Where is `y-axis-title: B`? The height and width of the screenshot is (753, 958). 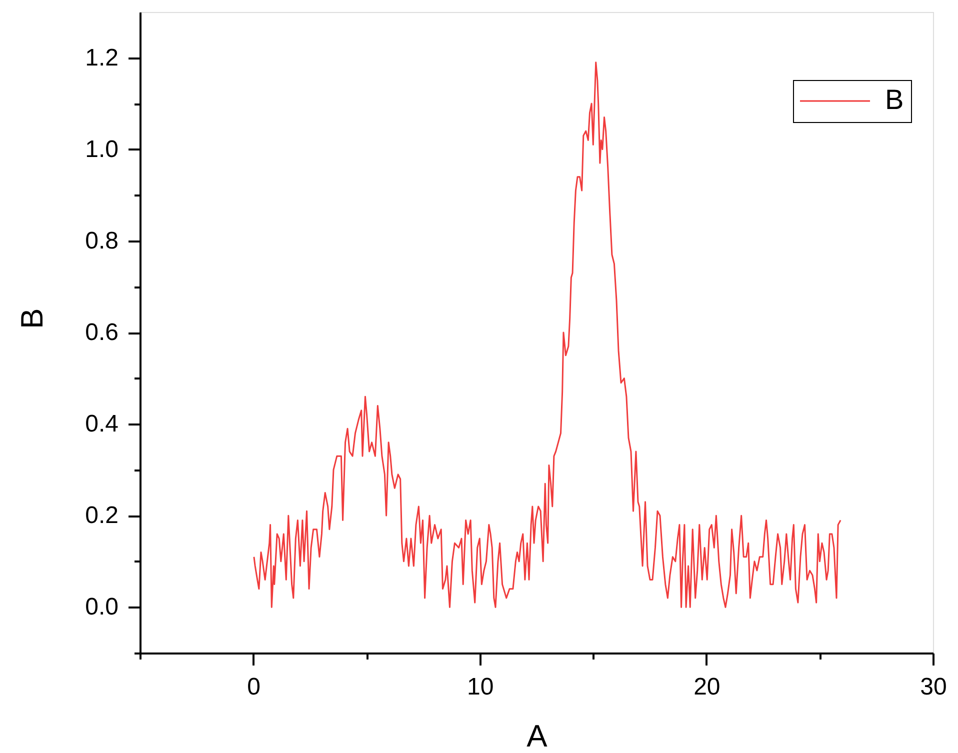 y-axis-title: B is located at coordinates (32, 318).